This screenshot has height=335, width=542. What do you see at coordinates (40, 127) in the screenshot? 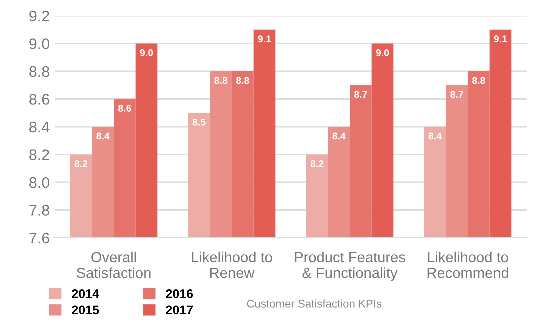
I see `text: 8.4` at bounding box center [40, 127].